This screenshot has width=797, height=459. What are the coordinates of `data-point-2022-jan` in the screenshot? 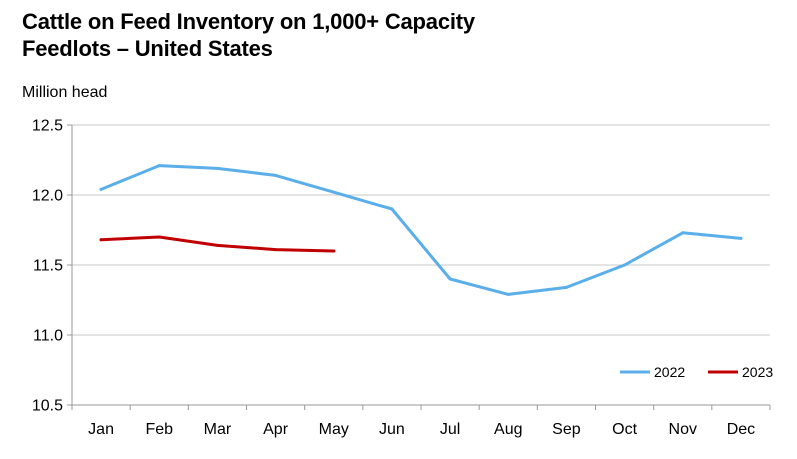 It's located at (101, 189).